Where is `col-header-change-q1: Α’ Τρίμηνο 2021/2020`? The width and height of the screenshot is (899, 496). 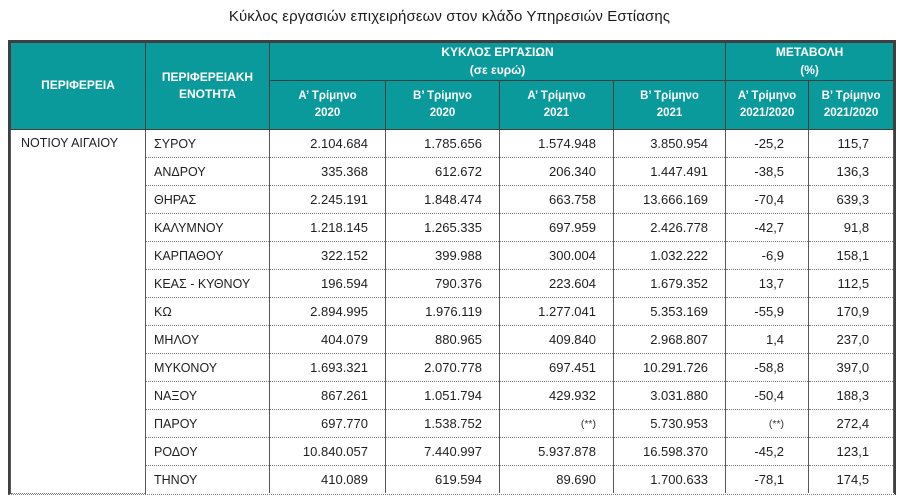
col-header-change-q1: Α’ Τρίμηνο 2021/2020 is located at coordinates (767, 105).